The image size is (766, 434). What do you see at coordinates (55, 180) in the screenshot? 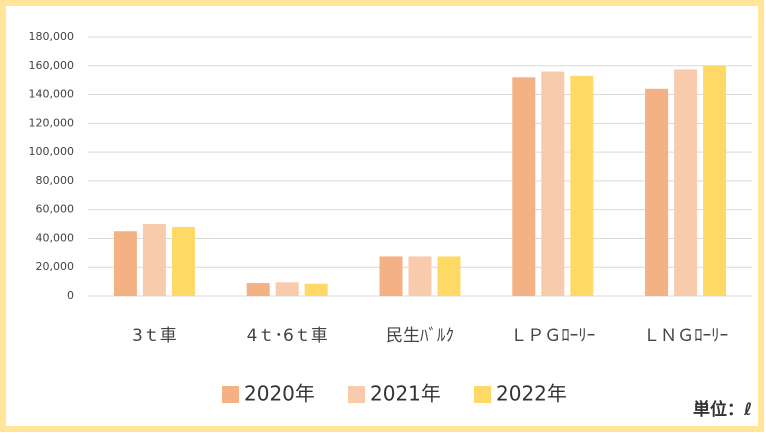
I see `y-tick-label: 80,000` at bounding box center [55, 180].